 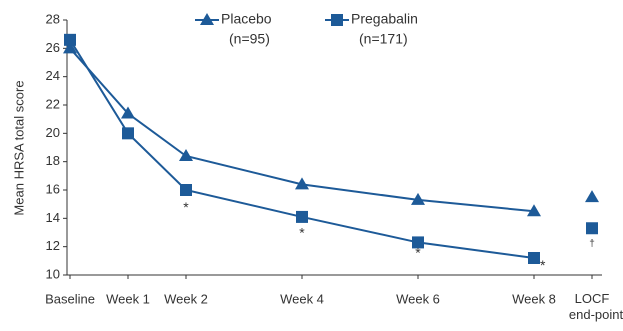 I want to click on x-tick-label: Week 6, so click(x=418, y=298).